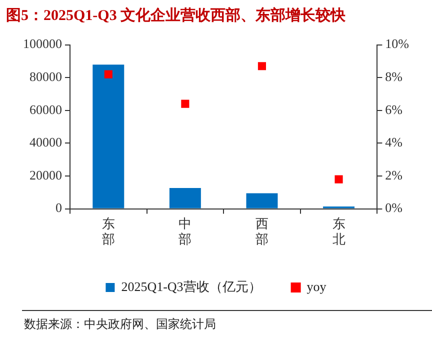  Describe the element at coordinates (46, 174) in the screenshot. I see `y-tick-label: 20000` at that location.